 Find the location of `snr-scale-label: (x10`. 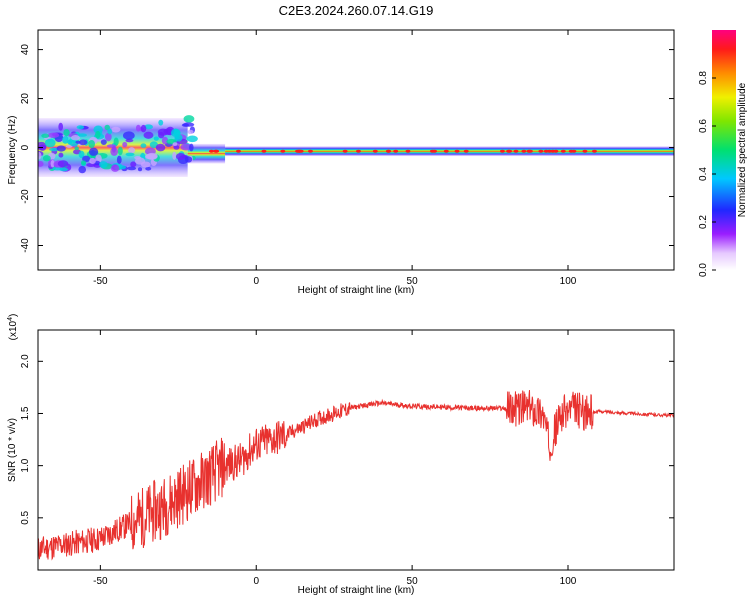

snr-scale-label: (x10 is located at coordinates (13, 330).